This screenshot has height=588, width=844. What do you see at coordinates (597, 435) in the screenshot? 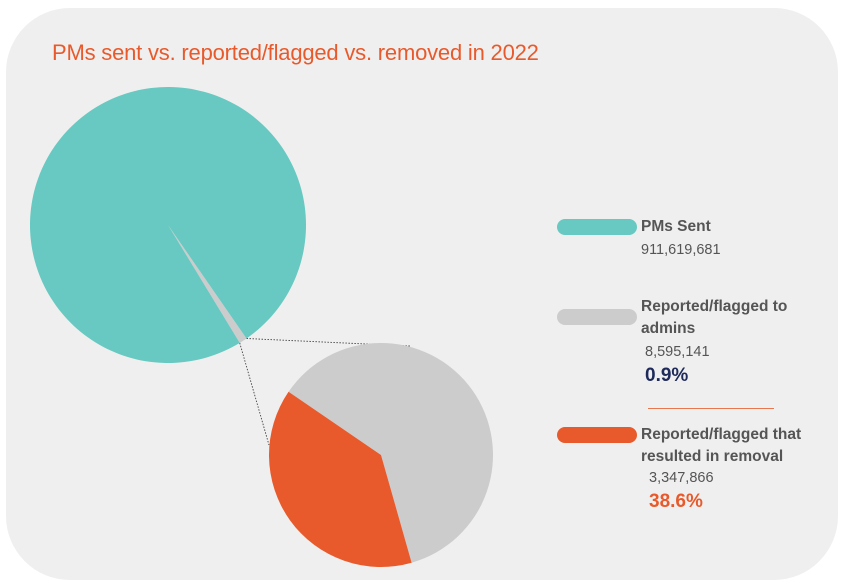
I see `legend-swatch-removed` at bounding box center [597, 435].